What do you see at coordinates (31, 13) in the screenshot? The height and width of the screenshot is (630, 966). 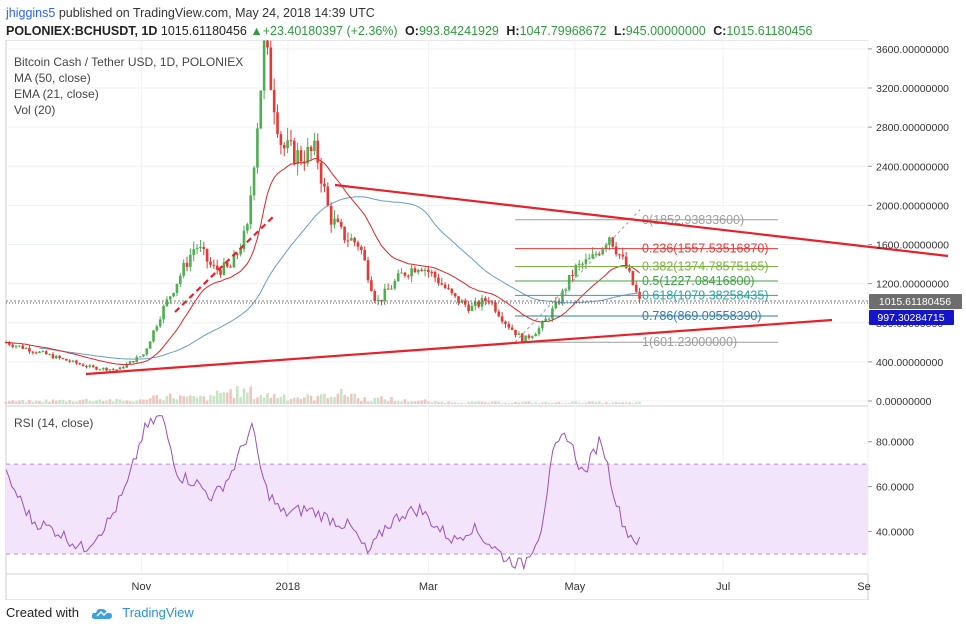 I see `author-link: jhiggins5` at bounding box center [31, 13].